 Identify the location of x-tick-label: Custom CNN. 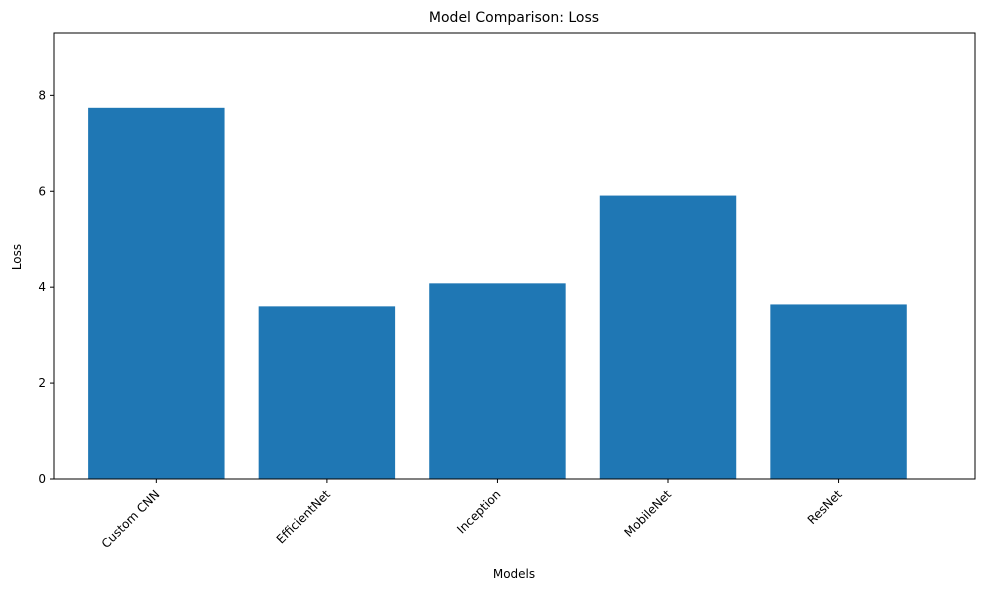
(131, 519).